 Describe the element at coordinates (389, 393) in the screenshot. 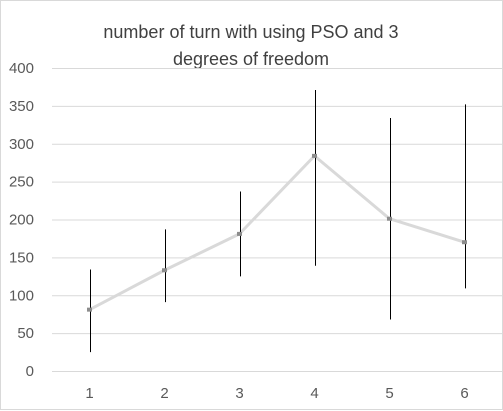

I see `x-tick-label-5: 5` at that location.